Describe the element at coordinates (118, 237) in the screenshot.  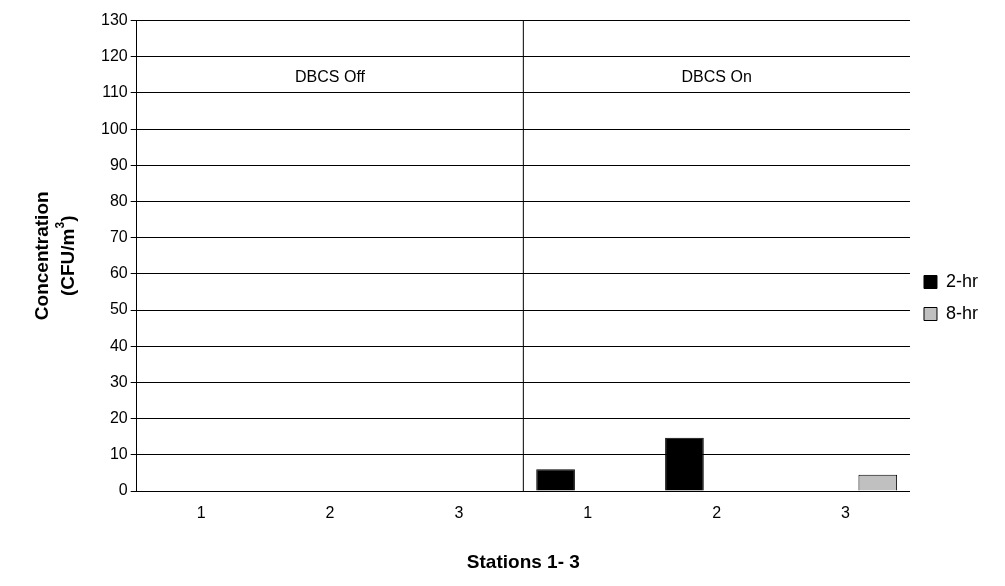
I see `y-tick-label: 70` at that location.